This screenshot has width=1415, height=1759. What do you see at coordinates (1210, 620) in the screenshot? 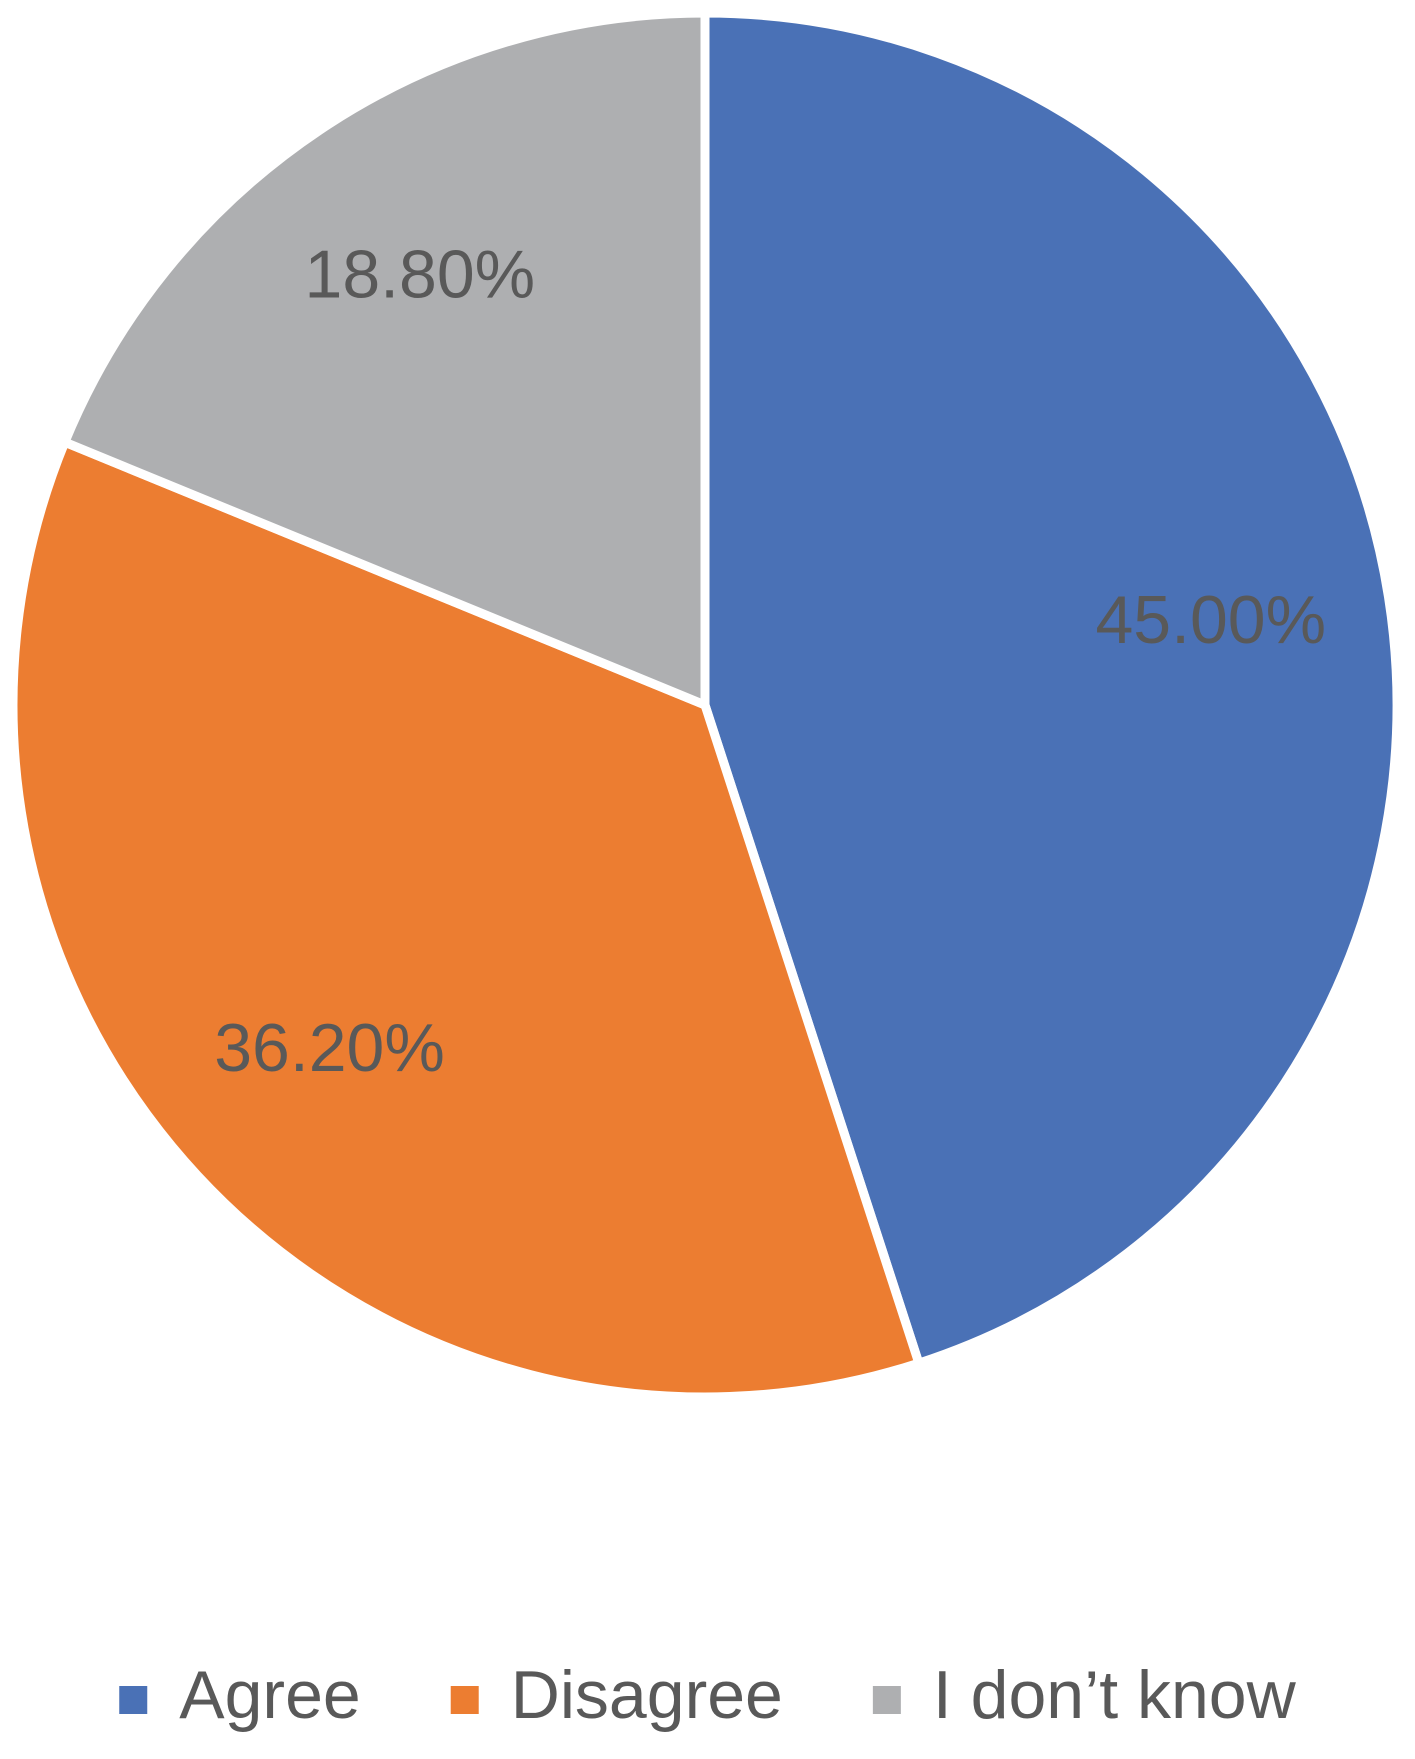
I see `data-label: 45.00%` at bounding box center [1210, 620].